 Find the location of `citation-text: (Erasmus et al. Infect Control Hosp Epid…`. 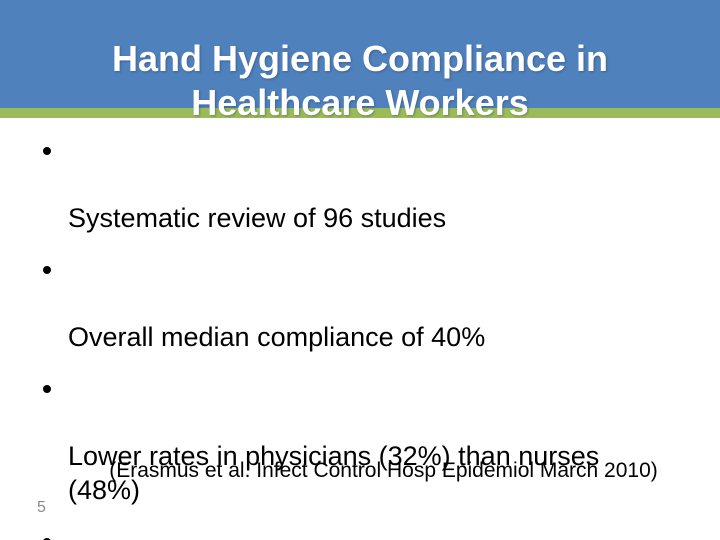

citation-text: (Erasmus et al. Infect Control Hosp Epid… is located at coordinates (383, 470).